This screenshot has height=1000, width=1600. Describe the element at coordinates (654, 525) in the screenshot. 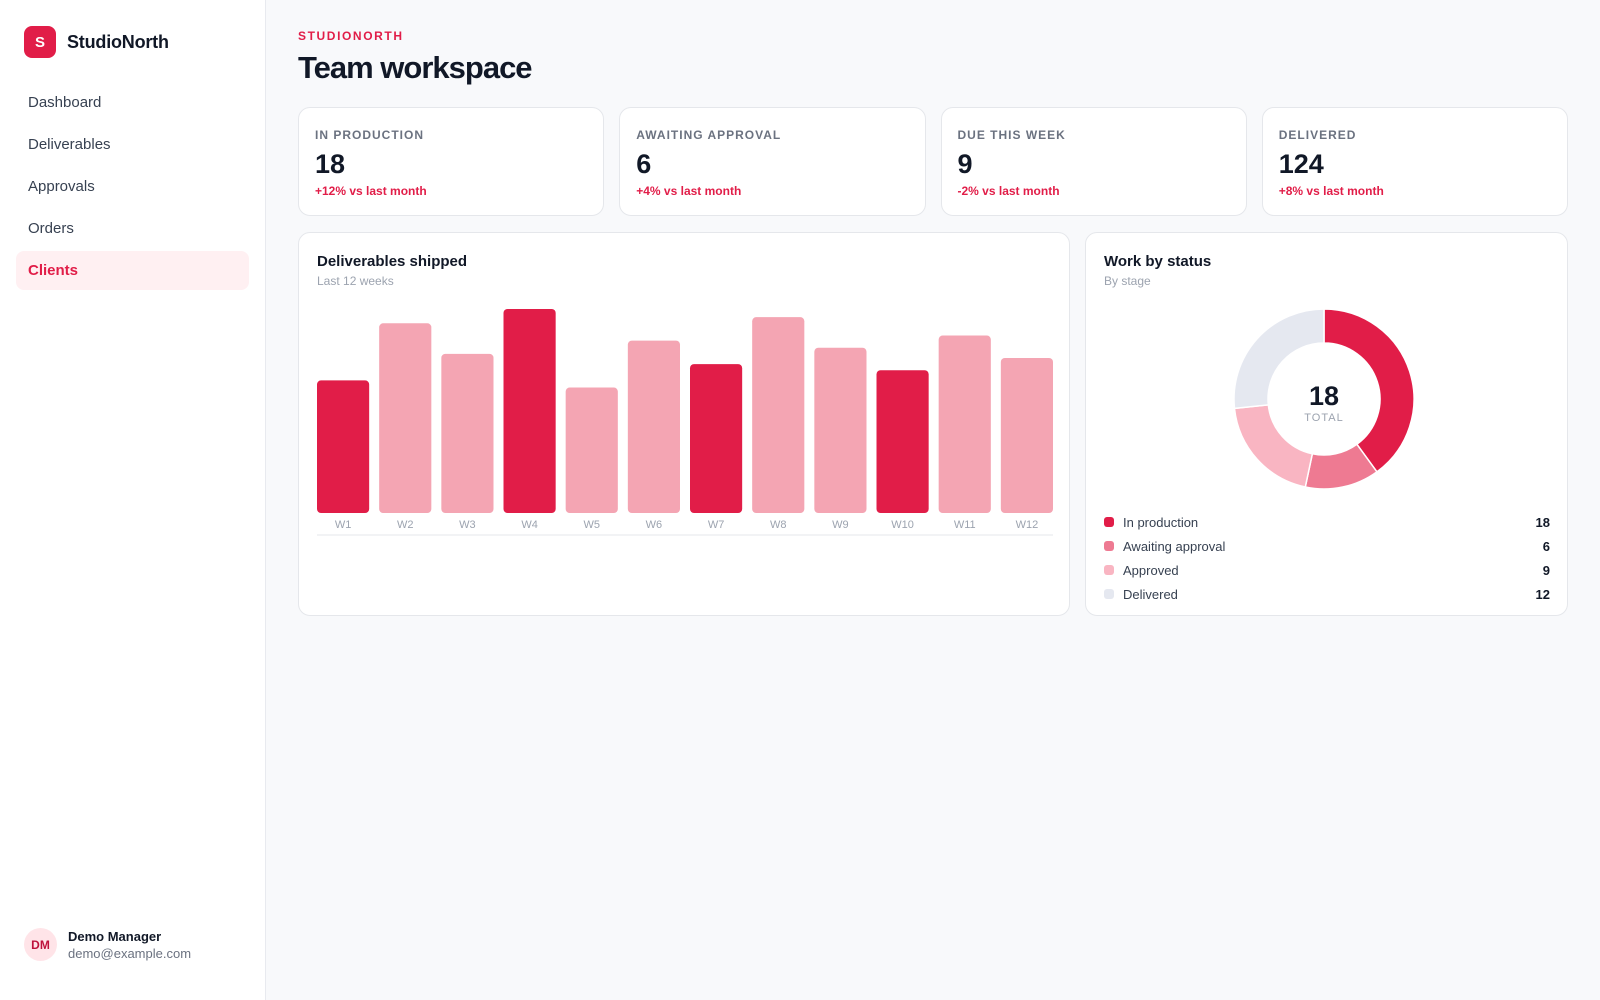

I see `x-tick-label: W6` at that location.